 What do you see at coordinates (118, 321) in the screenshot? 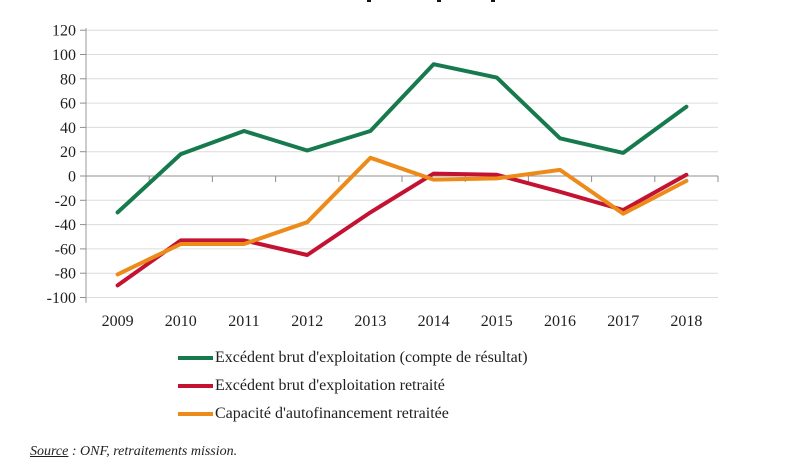
I see `x-axis-tick-label: 2009` at bounding box center [118, 321].